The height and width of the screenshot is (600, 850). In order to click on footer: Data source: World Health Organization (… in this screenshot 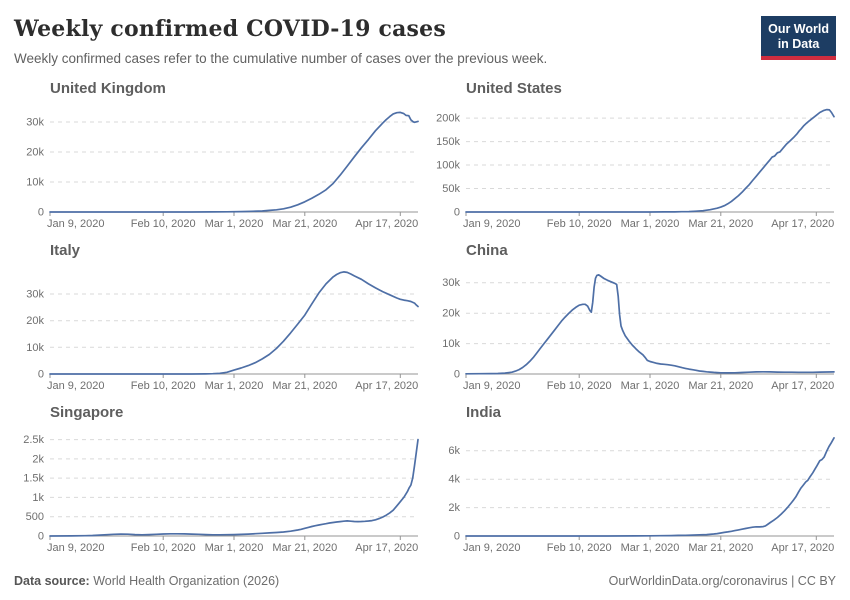, I will do `click(425, 581)`.